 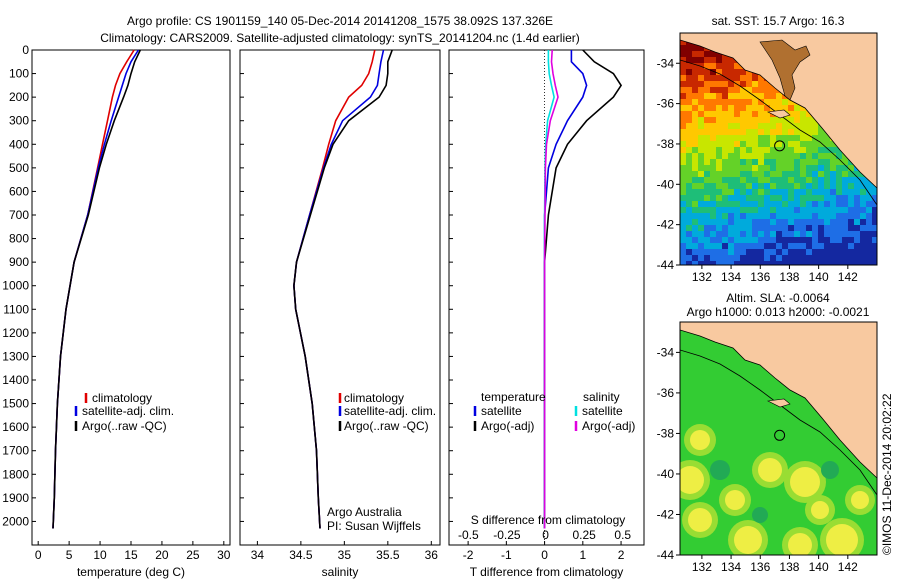 I want to click on credit-pi: PI: Susan Wijffels, so click(x=374, y=526).